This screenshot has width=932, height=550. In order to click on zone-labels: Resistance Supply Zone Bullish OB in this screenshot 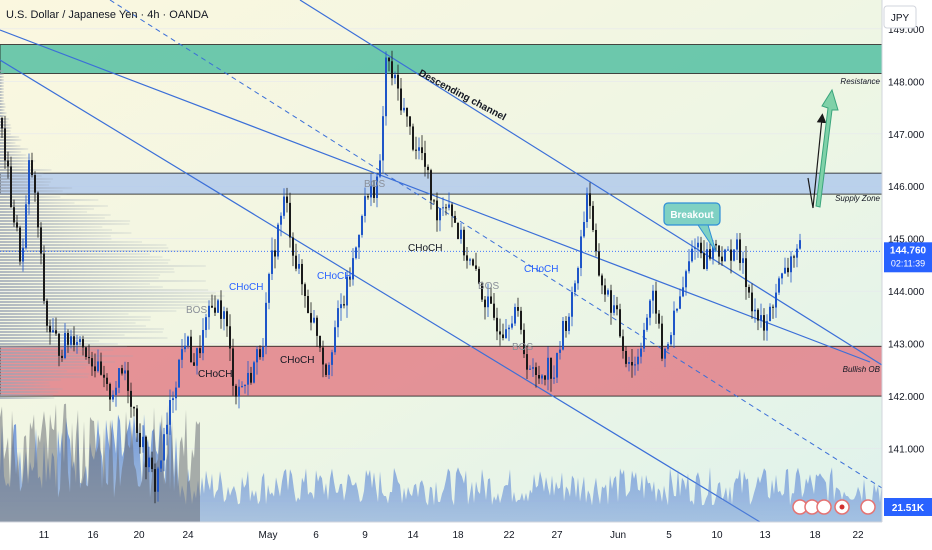, I will do `click(858, 225)`.